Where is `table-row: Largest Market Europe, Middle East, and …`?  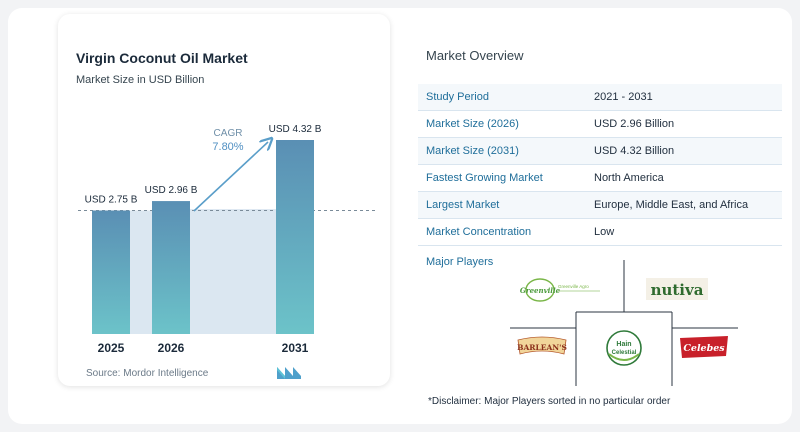 table-row: Largest Market Europe, Middle East, and … is located at coordinates (600, 205).